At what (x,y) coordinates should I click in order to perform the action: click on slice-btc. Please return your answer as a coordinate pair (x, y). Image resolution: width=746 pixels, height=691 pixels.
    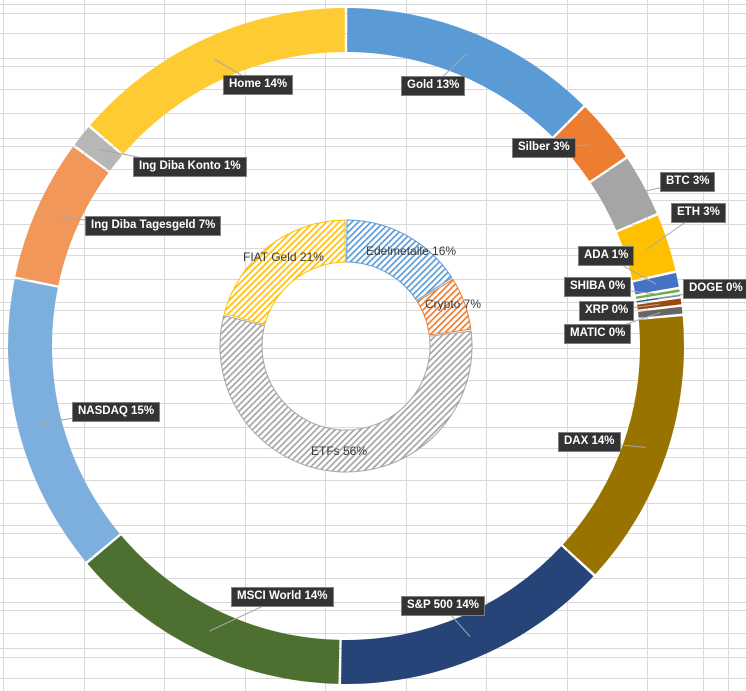
    Looking at the image, I should click on (623, 194).